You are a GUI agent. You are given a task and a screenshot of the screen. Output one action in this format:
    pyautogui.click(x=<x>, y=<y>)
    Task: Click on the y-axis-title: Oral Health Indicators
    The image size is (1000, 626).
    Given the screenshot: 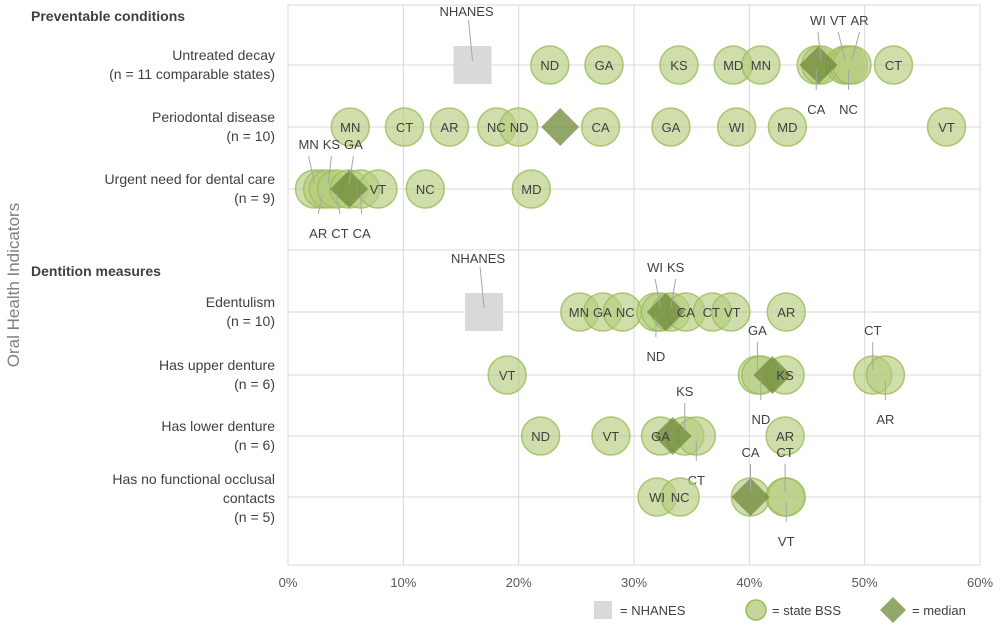 What is the action you would take?
    pyautogui.click(x=13, y=285)
    